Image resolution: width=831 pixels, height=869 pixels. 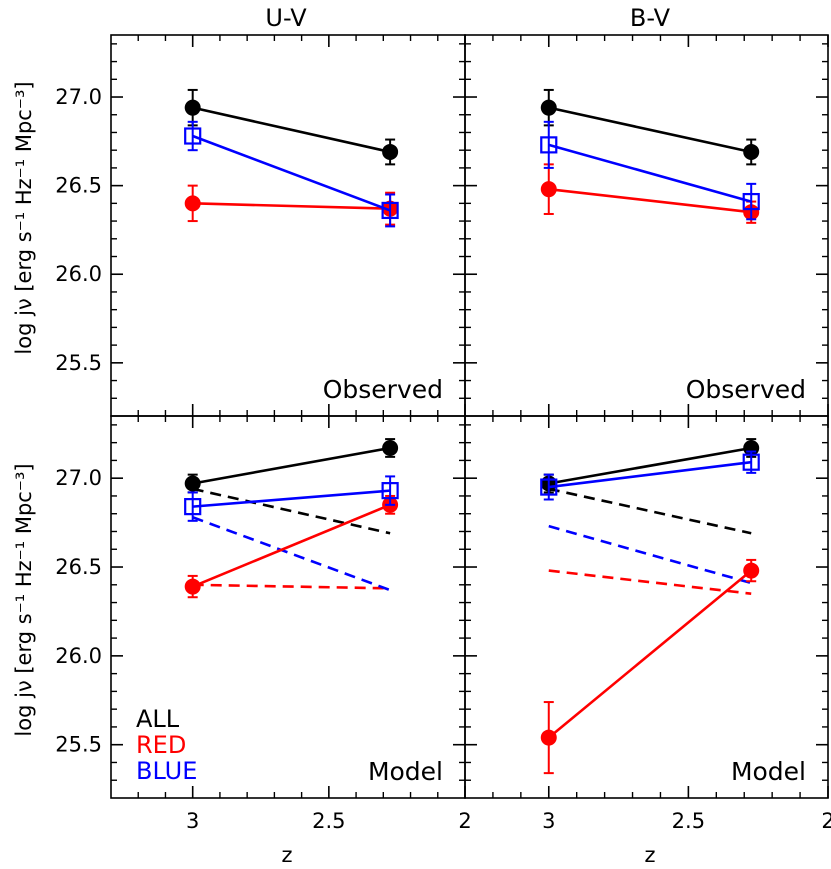 I want to click on legend-item-all: ALL, so click(x=158, y=719).